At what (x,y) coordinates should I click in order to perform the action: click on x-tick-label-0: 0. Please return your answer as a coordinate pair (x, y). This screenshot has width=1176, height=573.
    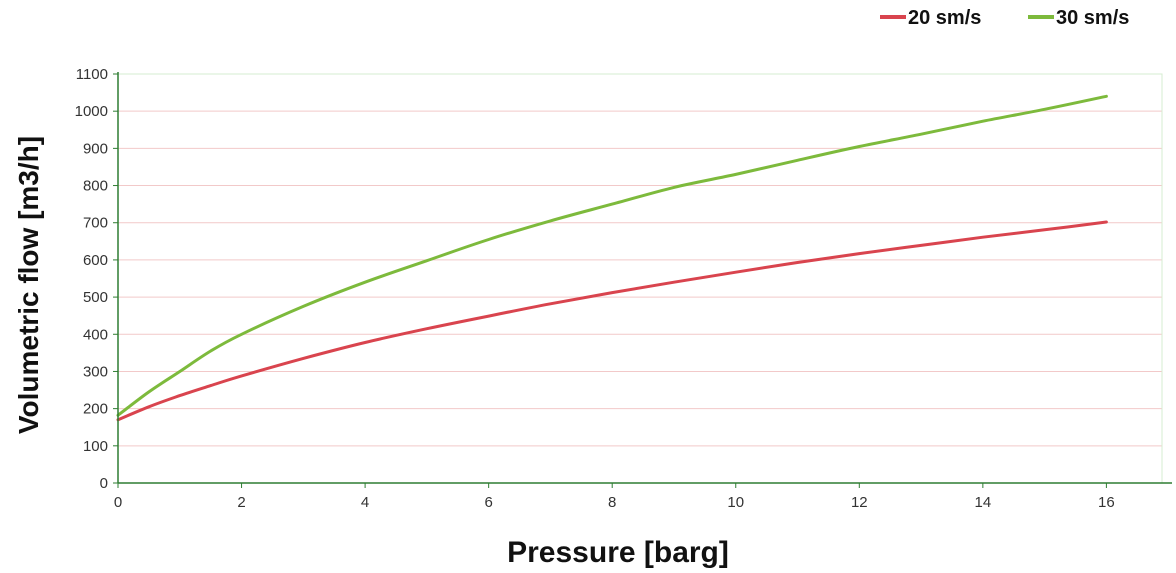
    Looking at the image, I should click on (118, 502).